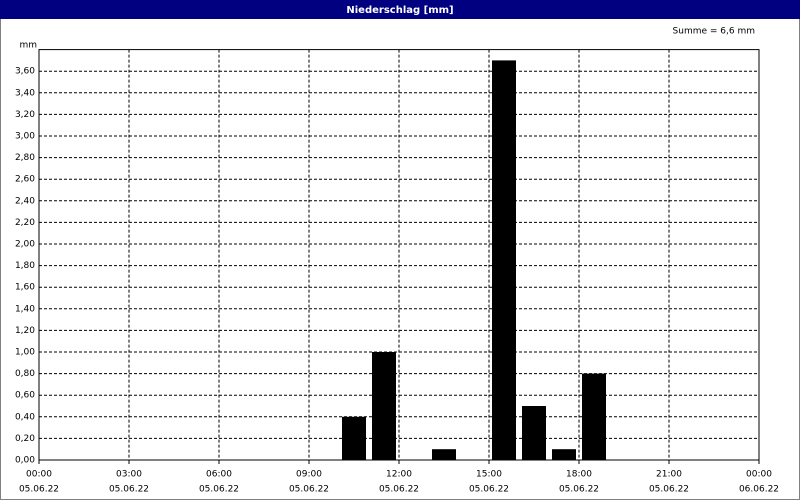 This screenshot has width=800, height=500. Describe the element at coordinates (25, 158) in the screenshot. I see `y-tick-label: 2,80` at that location.